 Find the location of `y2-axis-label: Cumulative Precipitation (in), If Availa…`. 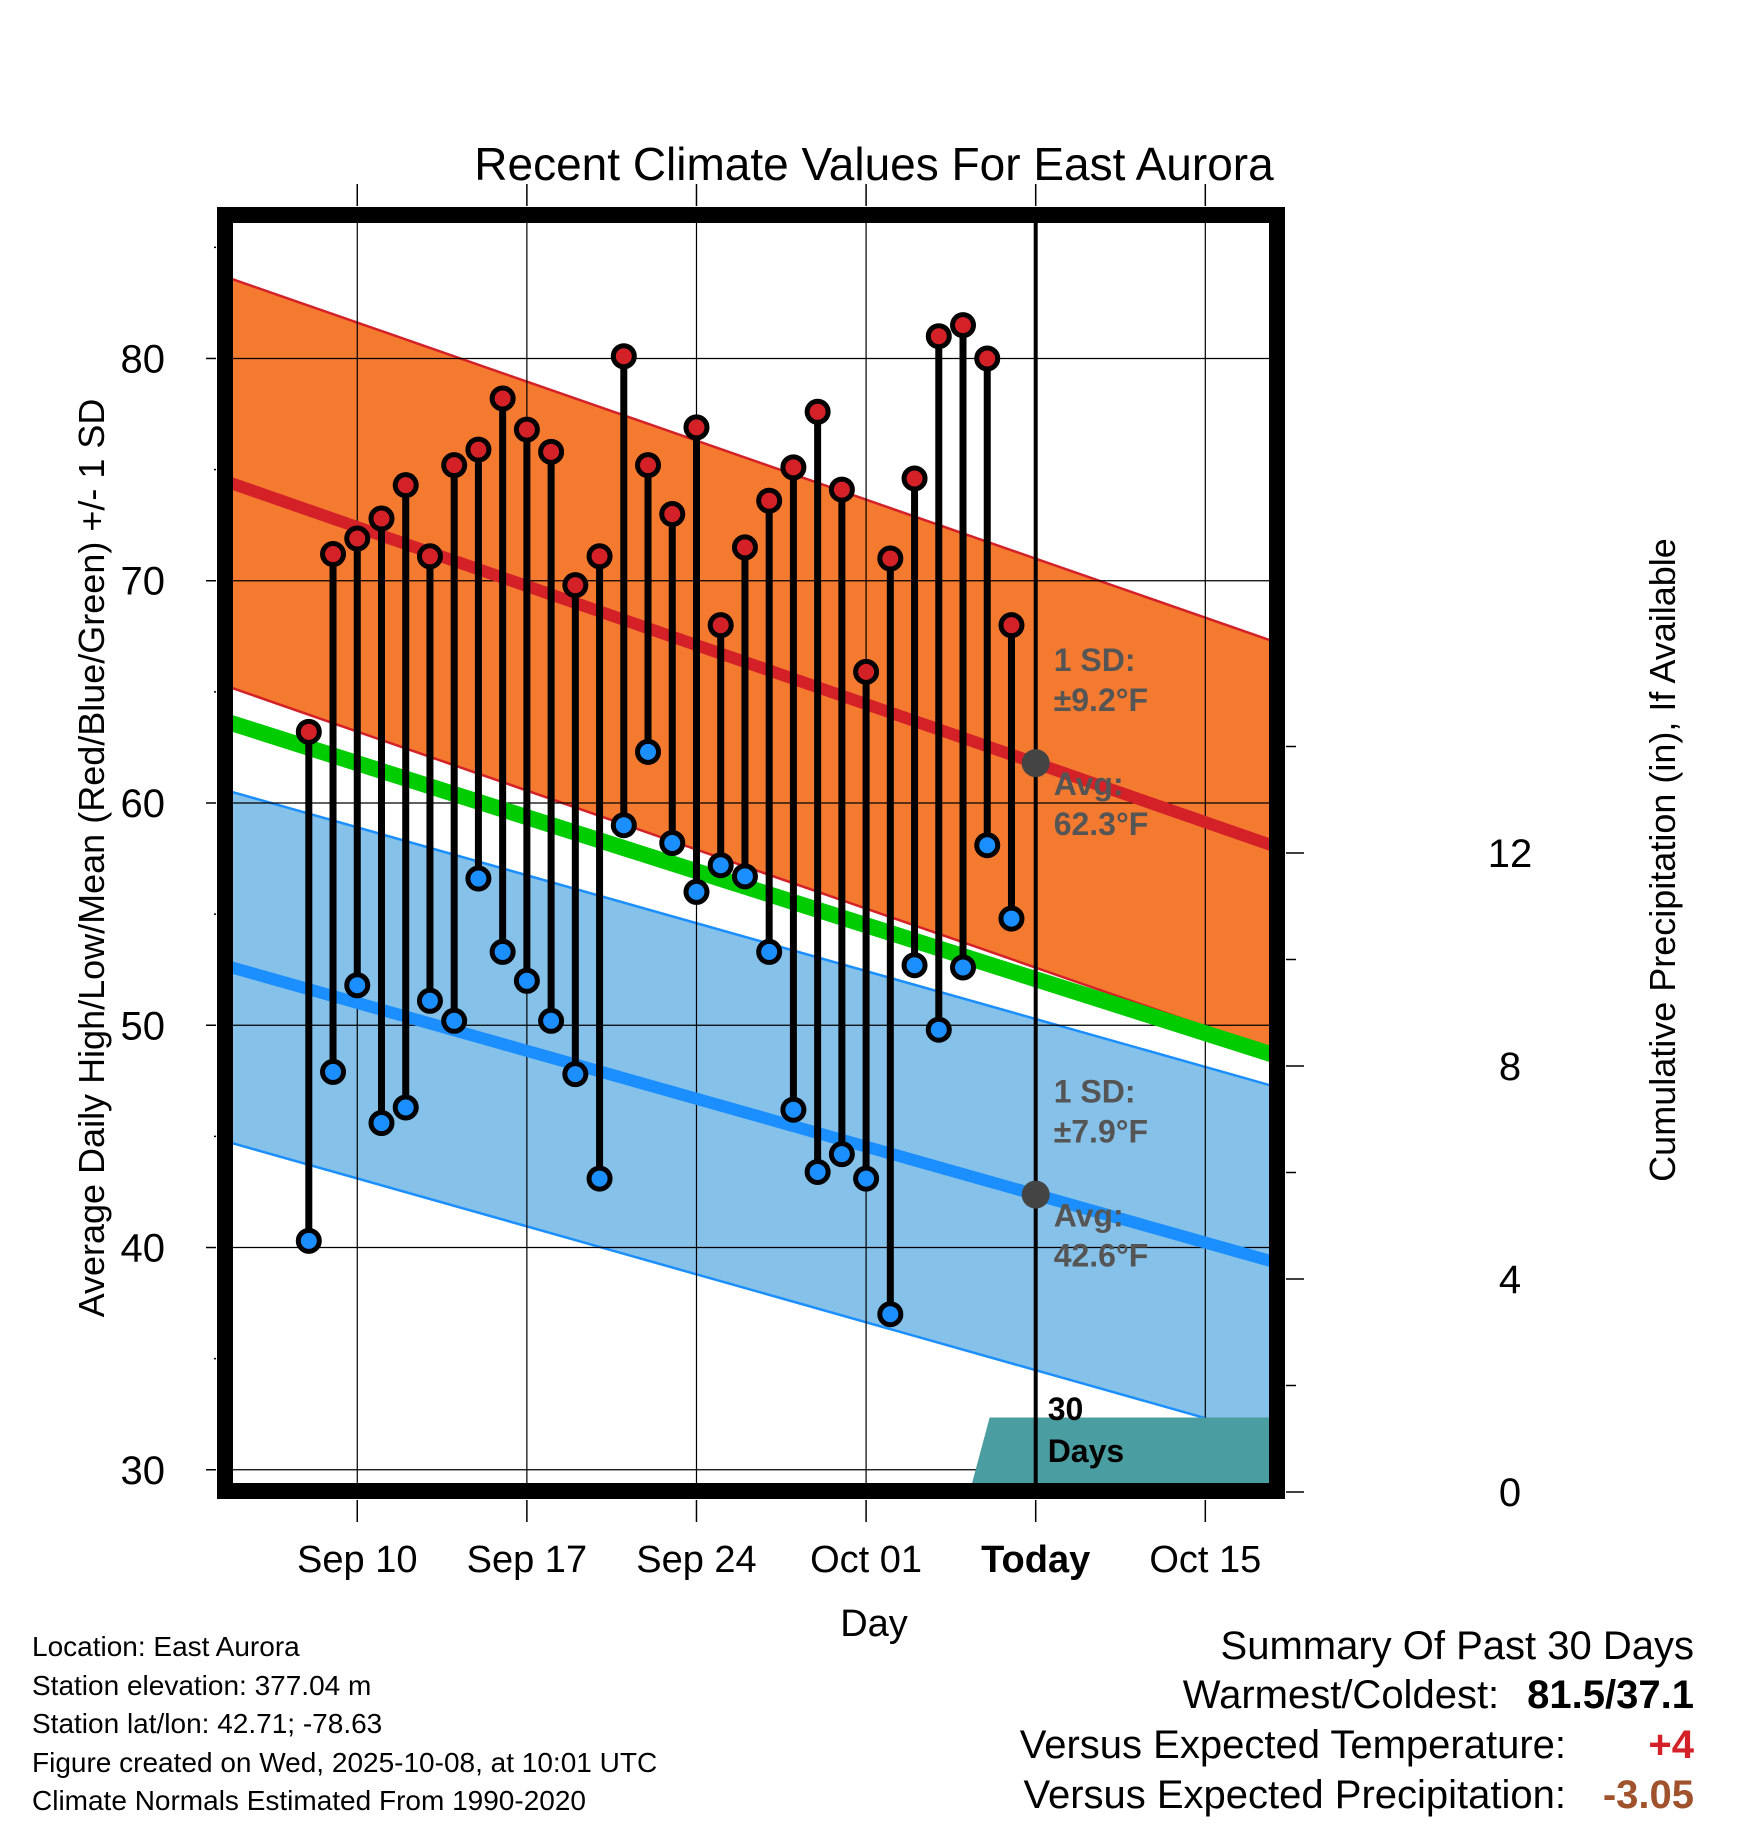

y2-axis-label: Cumulative Precipitation (in), If Availa… is located at coordinates (1662, 860).